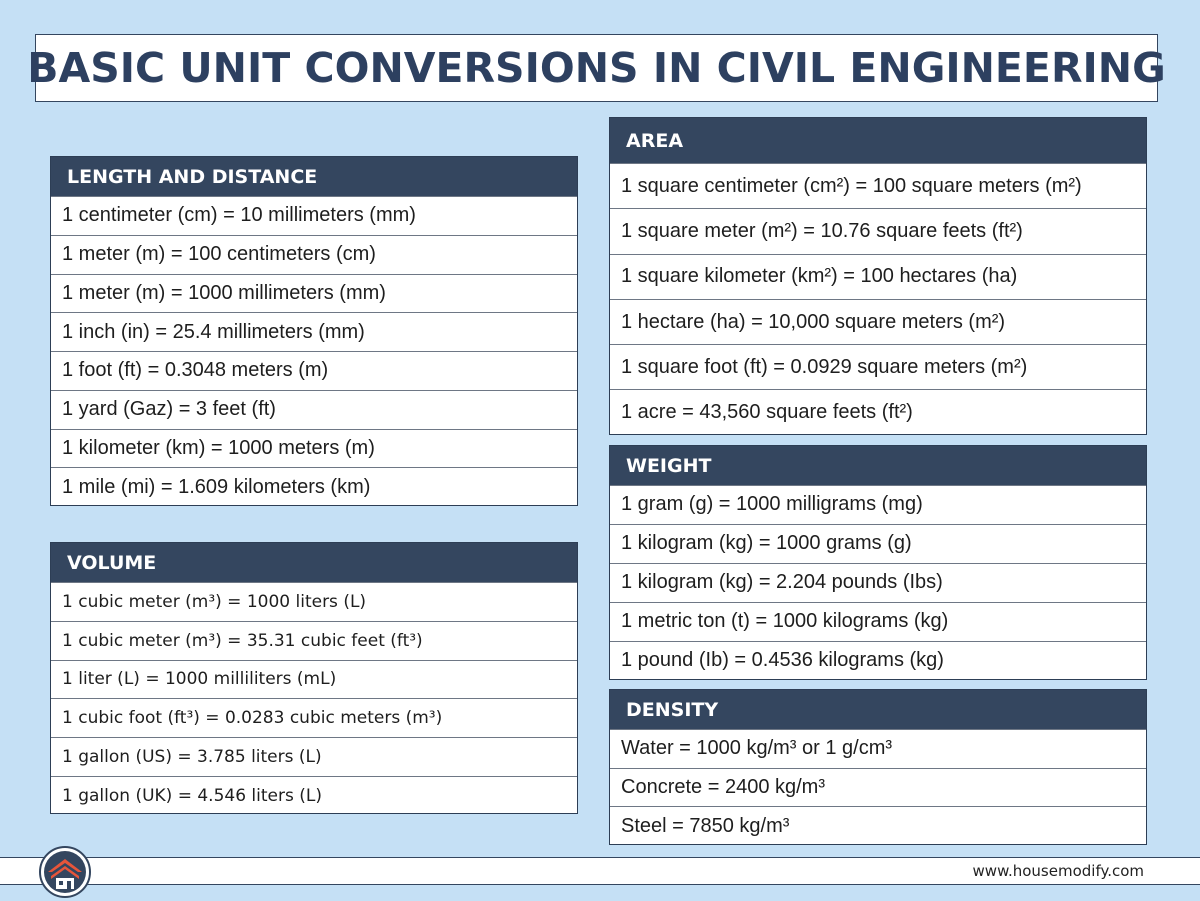 The image size is (1200, 901). What do you see at coordinates (878, 825) in the screenshot?
I see `table-row: Steel = 7850 kg/m³` at bounding box center [878, 825].